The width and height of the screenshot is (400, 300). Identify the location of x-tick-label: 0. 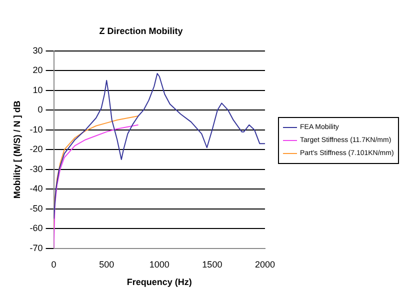
(53, 264).